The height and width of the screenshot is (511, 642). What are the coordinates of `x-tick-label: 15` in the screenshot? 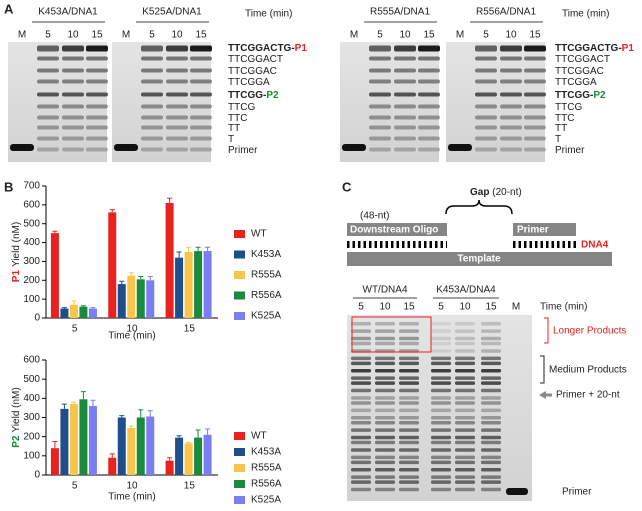 It's located at (190, 329).